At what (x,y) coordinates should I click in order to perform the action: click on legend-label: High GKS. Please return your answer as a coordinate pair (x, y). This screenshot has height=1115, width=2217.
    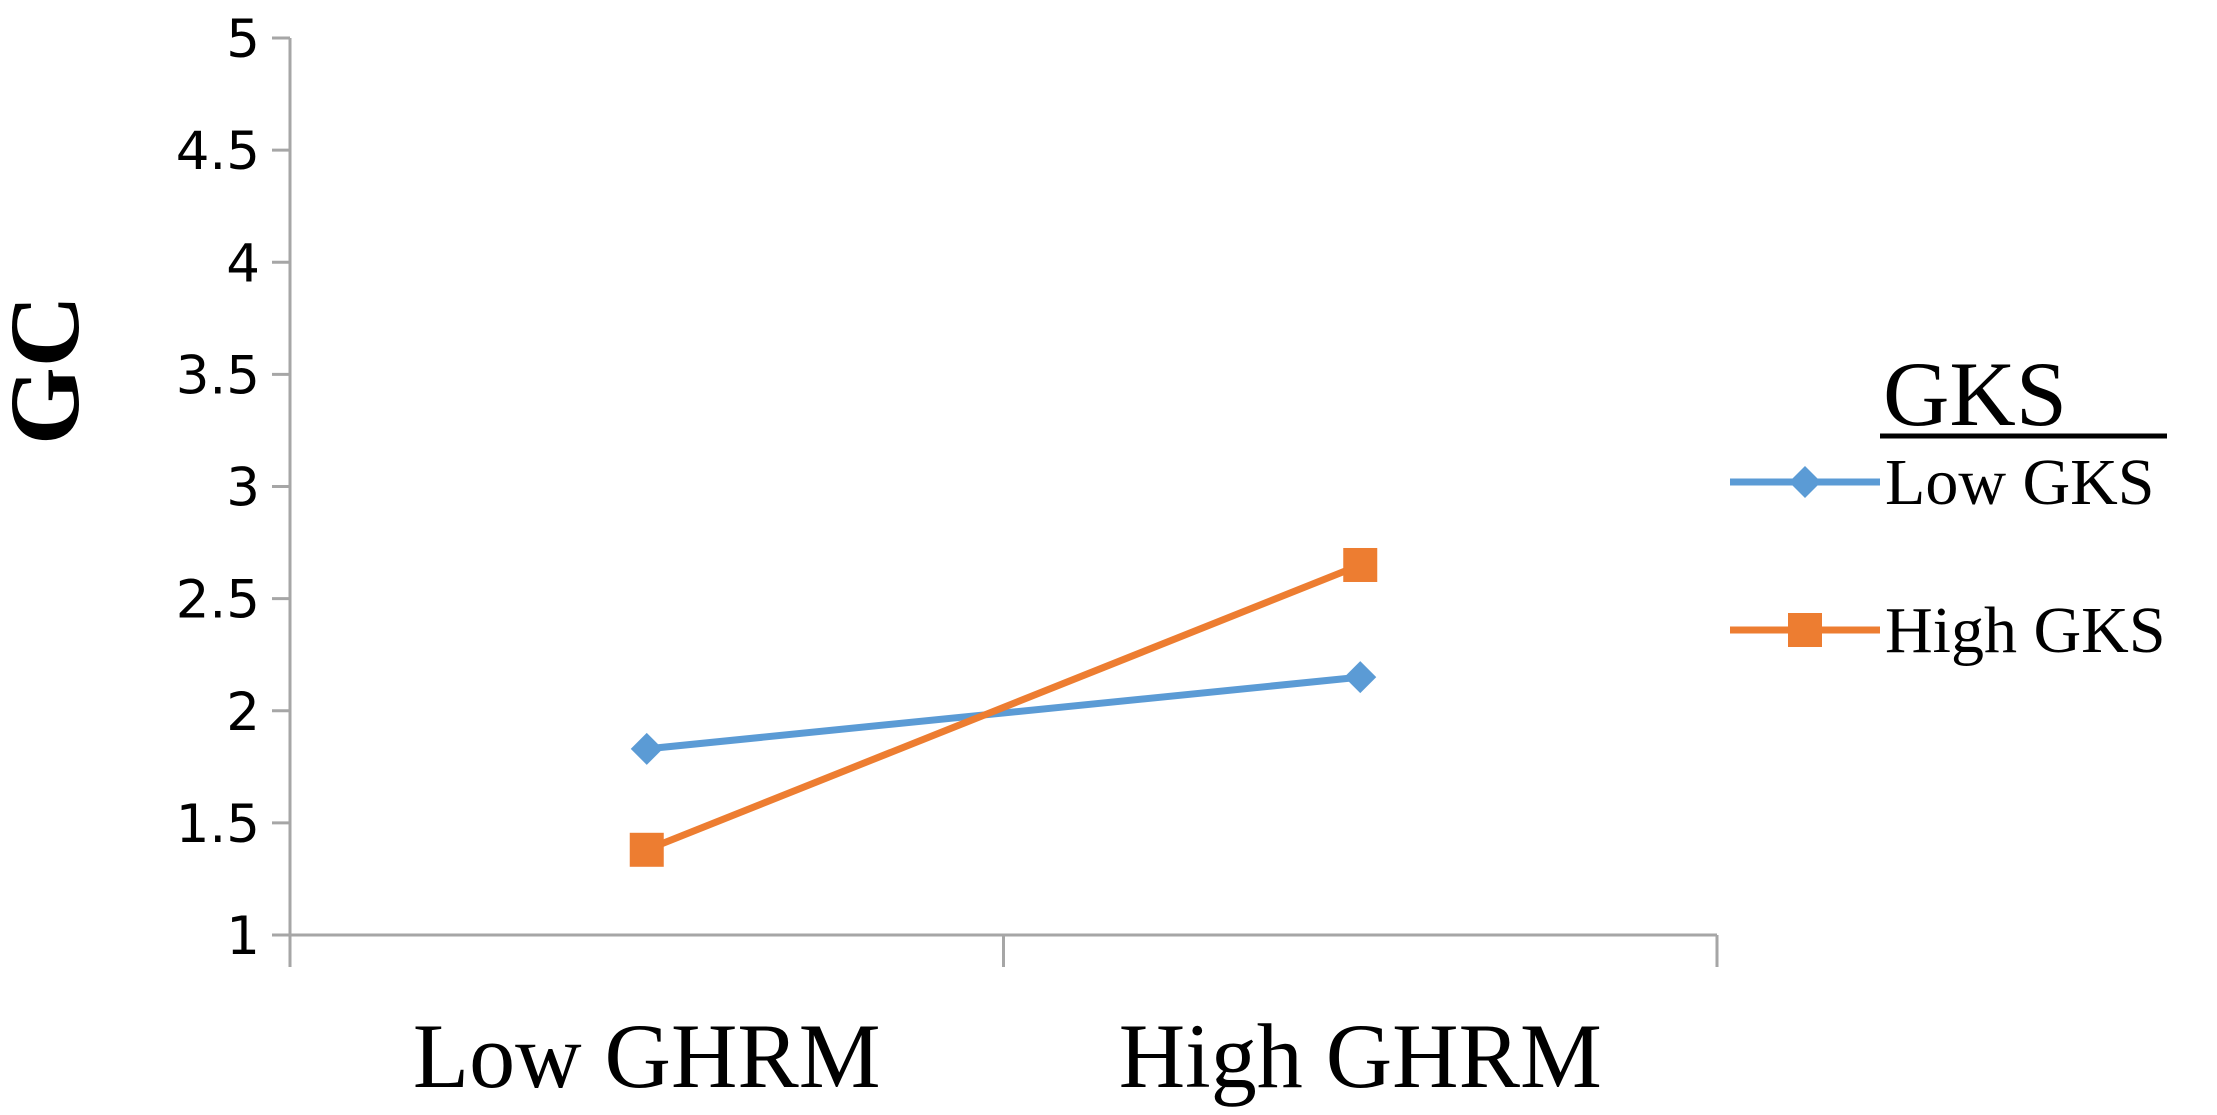
    Looking at the image, I should click on (2025, 630).